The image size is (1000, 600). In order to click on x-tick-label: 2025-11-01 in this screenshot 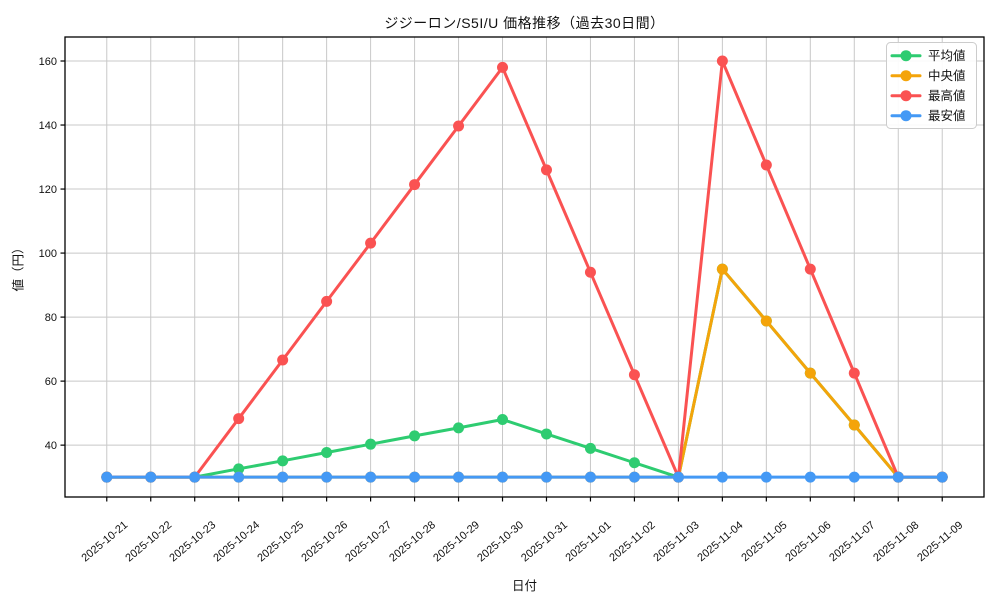, I will do `click(588, 541)`.